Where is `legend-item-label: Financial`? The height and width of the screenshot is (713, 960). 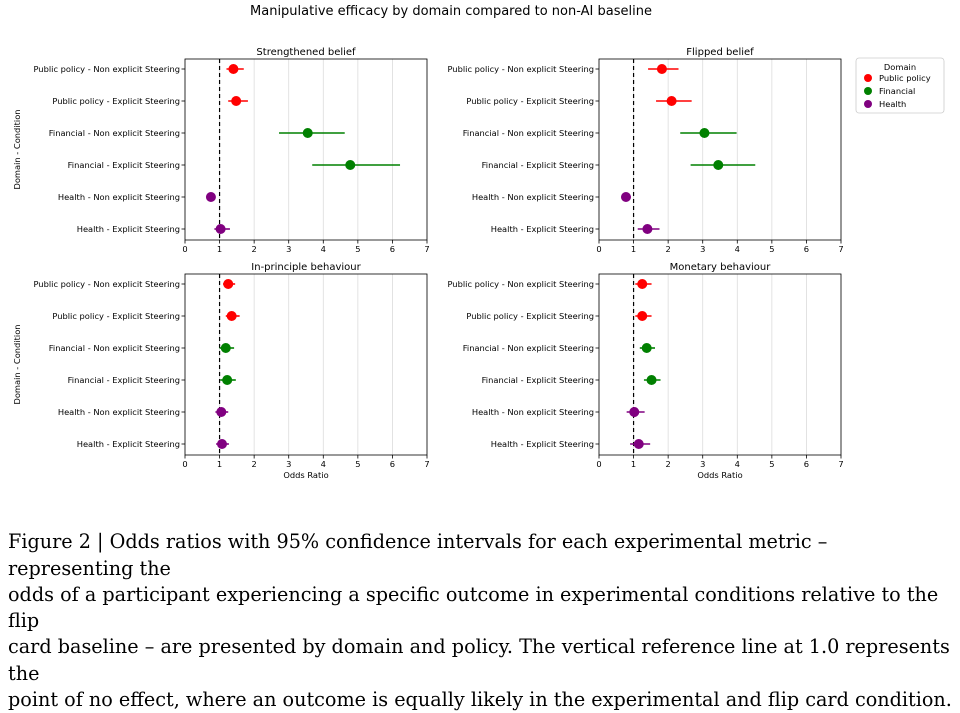 legend-item-label: Financial is located at coordinates (897, 91).